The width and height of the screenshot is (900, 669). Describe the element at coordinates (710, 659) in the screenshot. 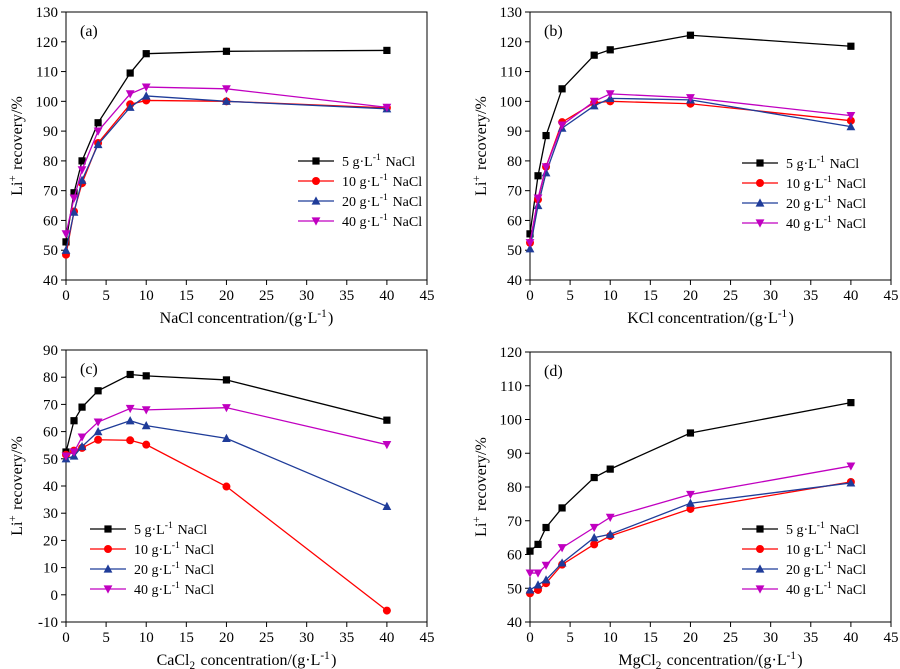

I see `x-axis-label: MgCl2 concentration/(g·L-1 )` at that location.